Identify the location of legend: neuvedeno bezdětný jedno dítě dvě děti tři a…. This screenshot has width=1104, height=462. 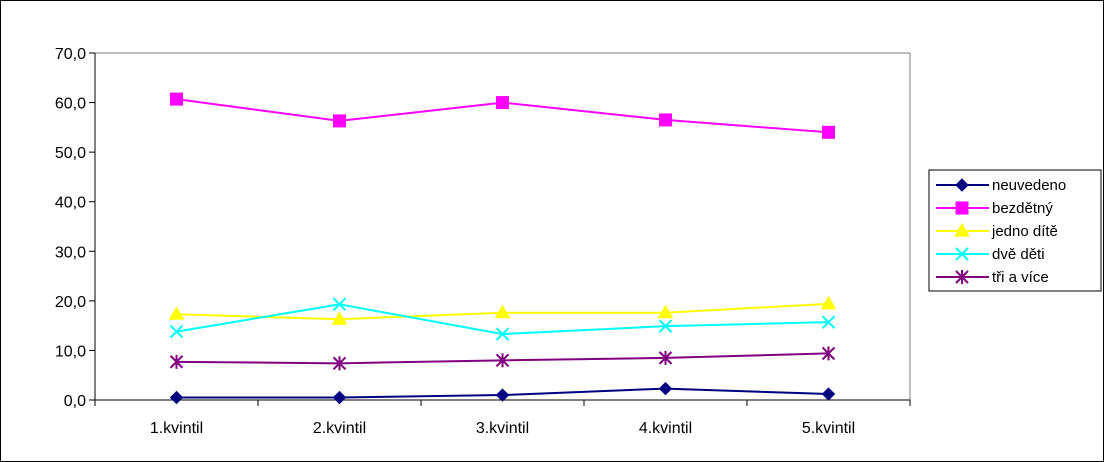
(1015, 230).